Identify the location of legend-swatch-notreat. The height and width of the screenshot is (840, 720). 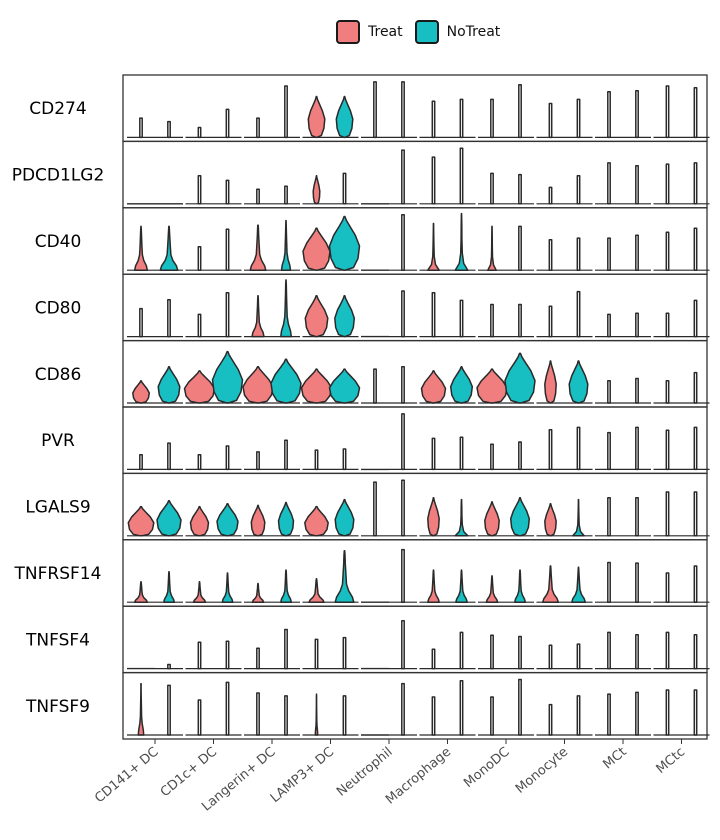
(426, 32).